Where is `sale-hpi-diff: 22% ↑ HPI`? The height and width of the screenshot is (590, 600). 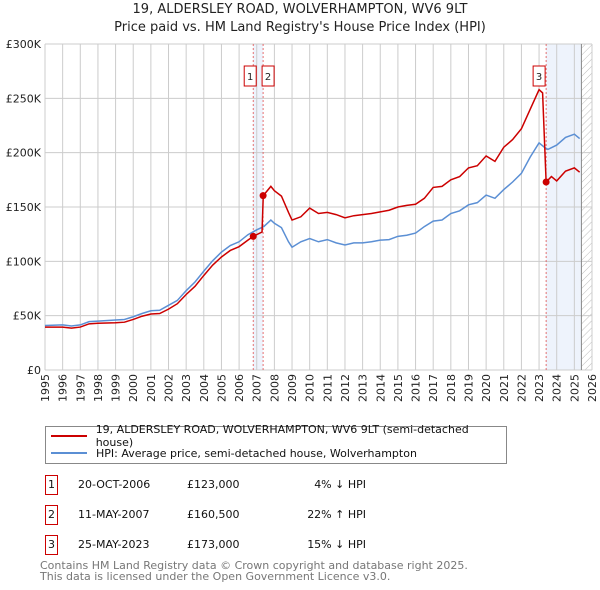
sale-hpi-diff: 22% ↑ HPI is located at coordinates (336, 514).